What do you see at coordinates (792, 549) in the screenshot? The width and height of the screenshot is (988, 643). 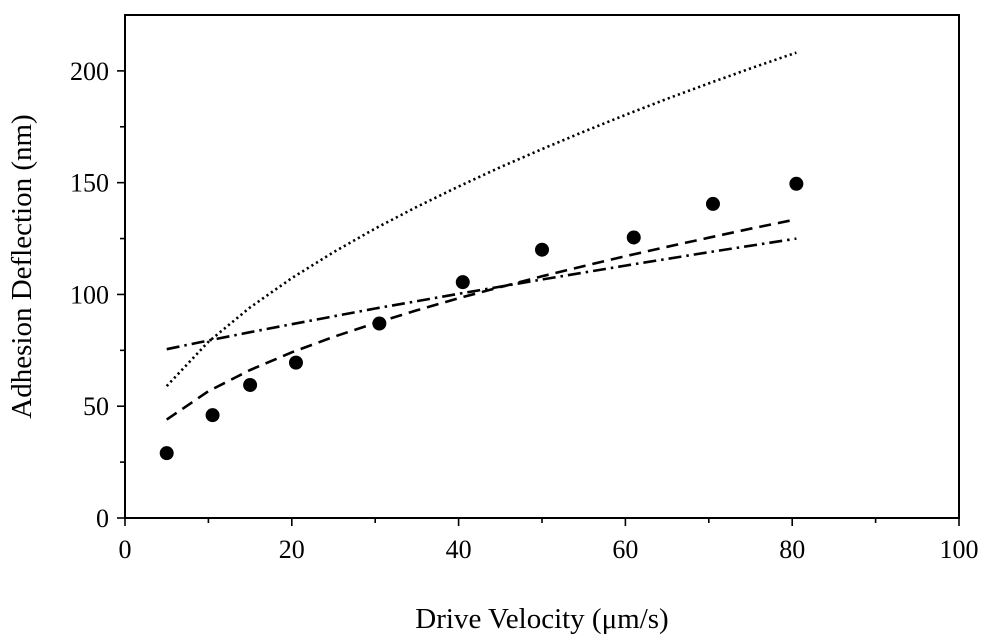 I see `x-tick-label: 80` at bounding box center [792, 549].